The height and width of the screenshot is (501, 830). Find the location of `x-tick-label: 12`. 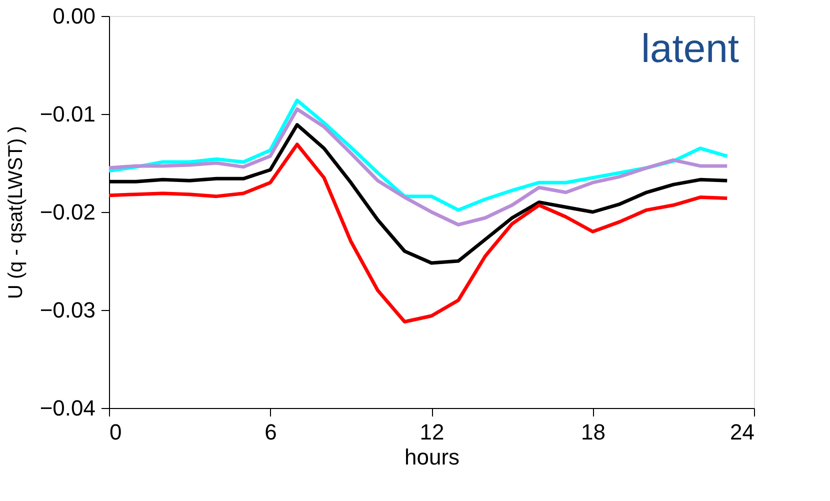

x-tick-label: 12 is located at coordinates (432, 432).